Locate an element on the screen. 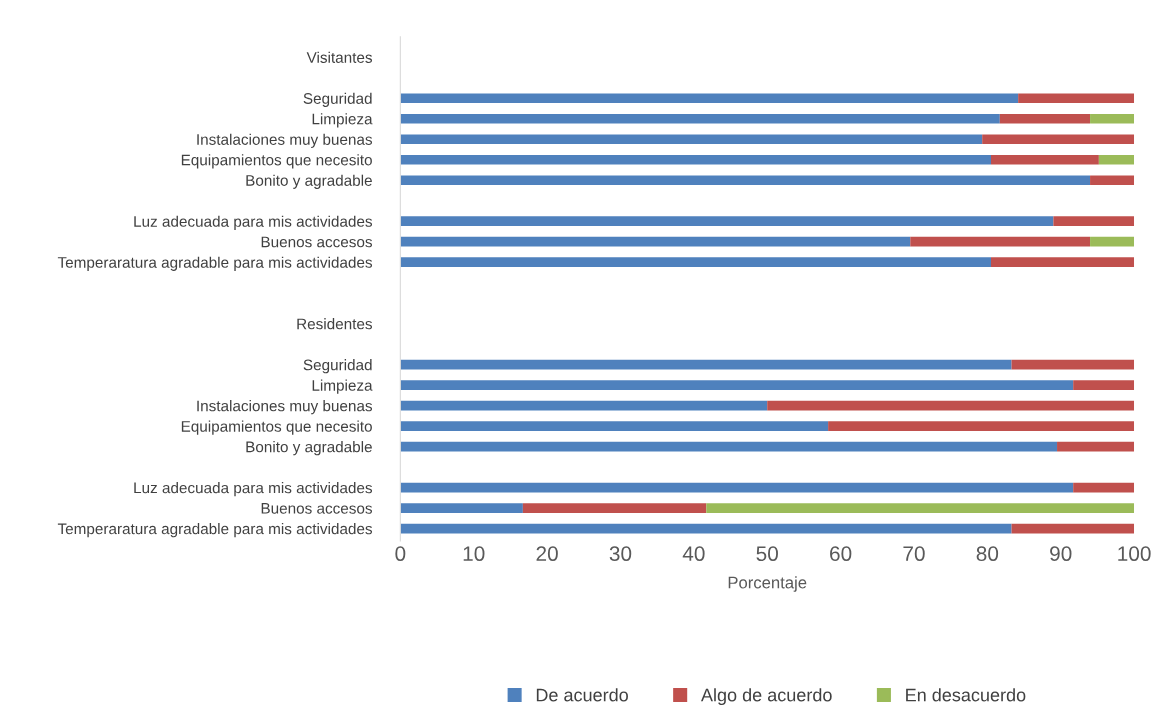 The image size is (1174, 707). x-tick-label: 40 is located at coordinates (693, 554).